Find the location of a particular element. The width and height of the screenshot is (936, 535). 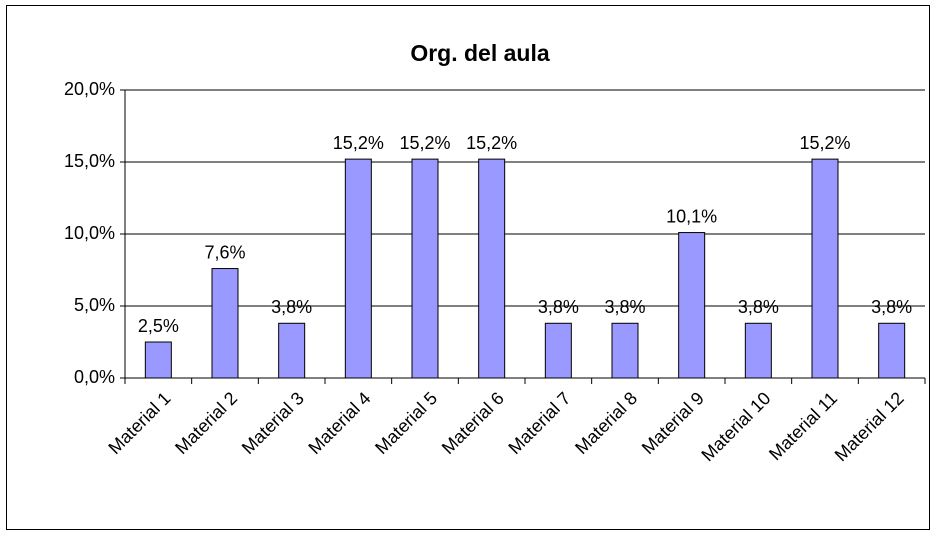

y-tick-label: 10,0% is located at coordinates (89, 233).